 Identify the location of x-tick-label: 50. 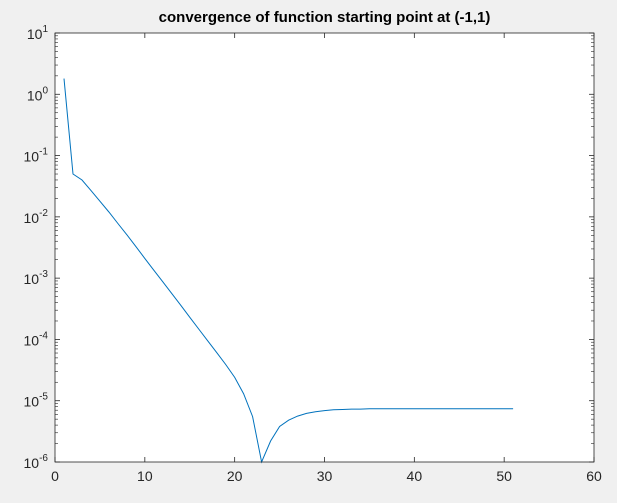
(504, 476).